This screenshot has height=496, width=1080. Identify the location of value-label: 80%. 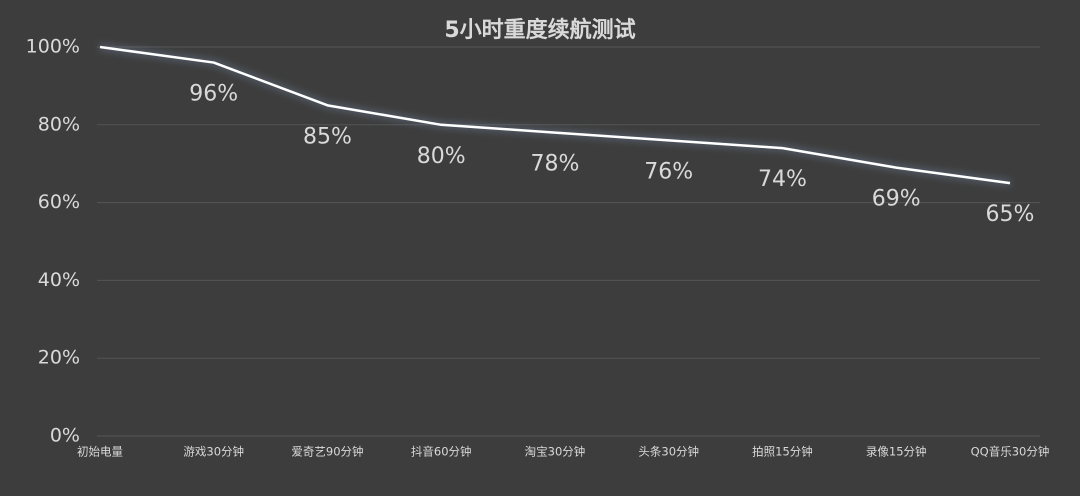
(441, 156).